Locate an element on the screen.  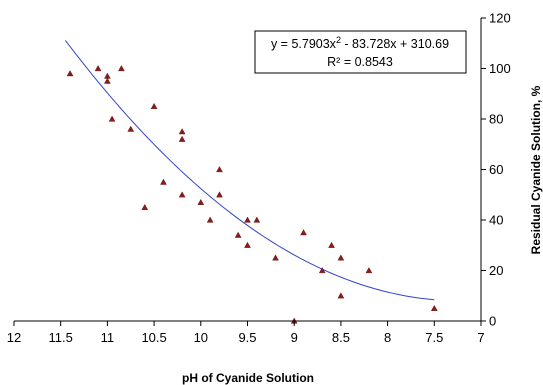
y-tick-label: 60 is located at coordinates (496, 169).